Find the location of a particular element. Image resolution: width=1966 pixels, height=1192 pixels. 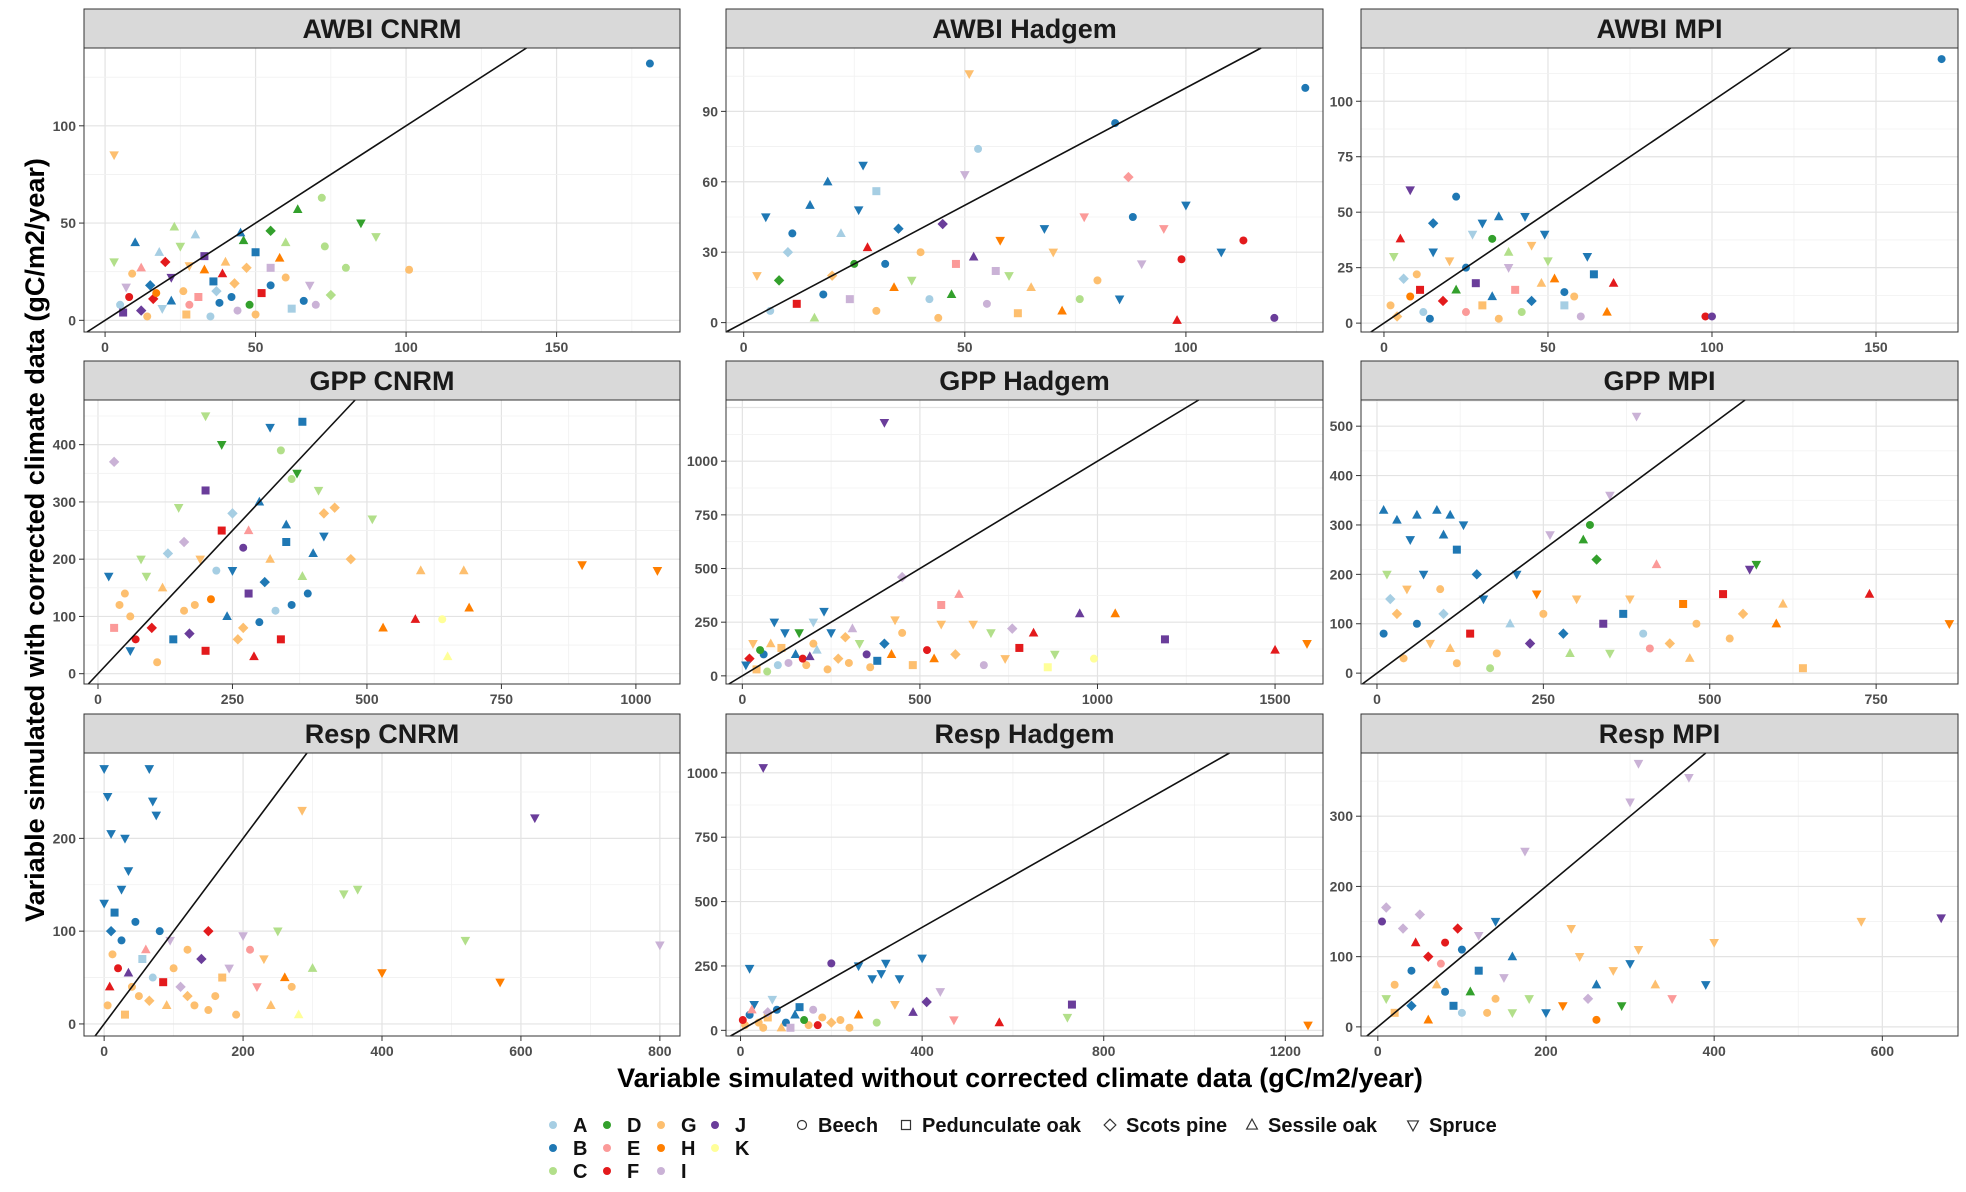

x-tick-label: 600 is located at coordinates (521, 1051).